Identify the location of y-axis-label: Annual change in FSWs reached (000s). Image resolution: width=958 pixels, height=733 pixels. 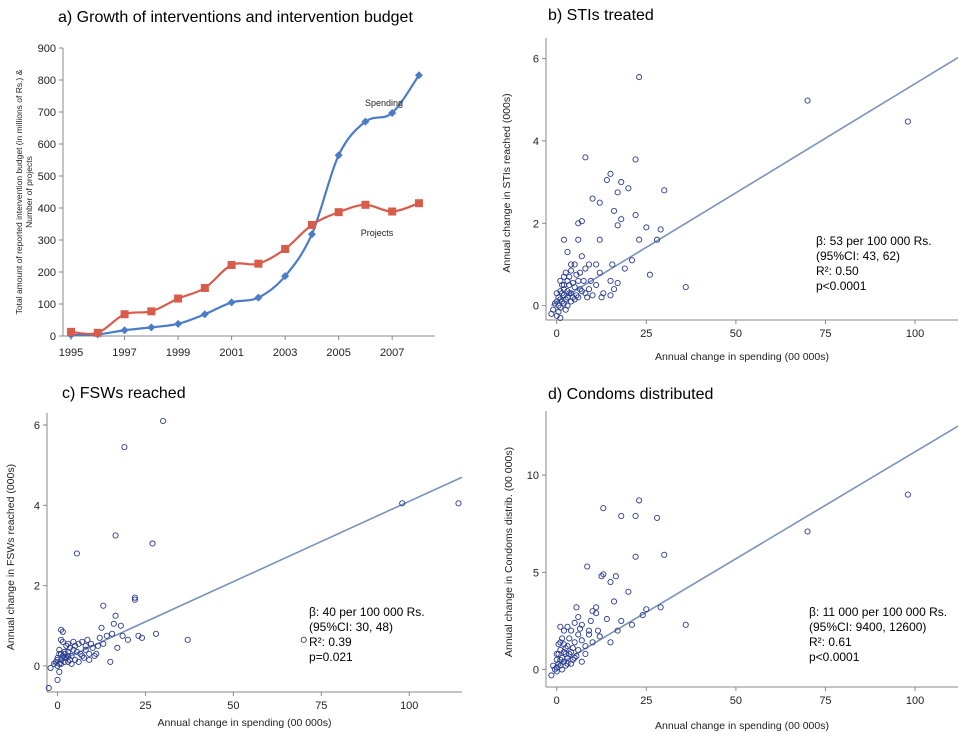
(11, 557).